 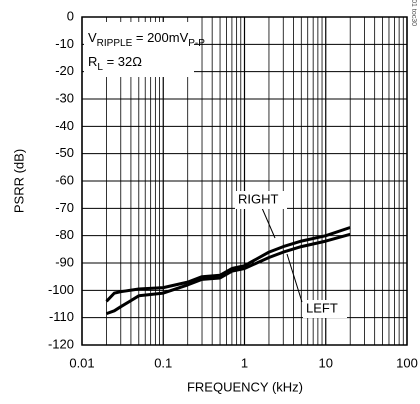 What do you see at coordinates (100, 67) in the screenshot?
I see `subscript: L` at bounding box center [100, 67].